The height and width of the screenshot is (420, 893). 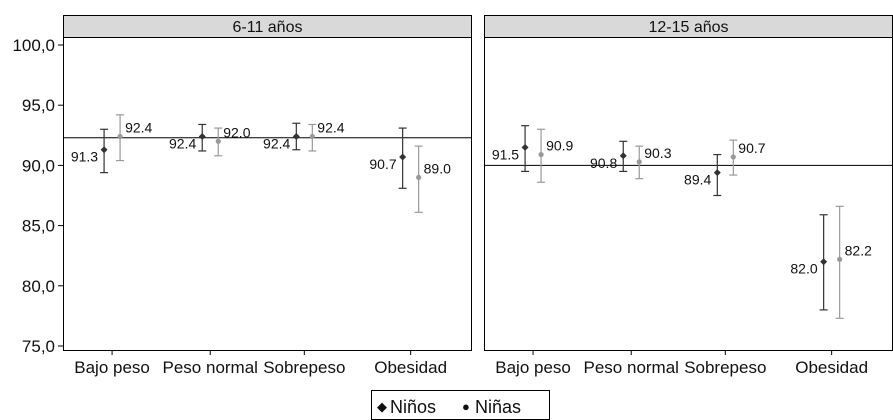 What do you see at coordinates (413, 407) in the screenshot?
I see `legend-label-ninos: Niños` at bounding box center [413, 407].